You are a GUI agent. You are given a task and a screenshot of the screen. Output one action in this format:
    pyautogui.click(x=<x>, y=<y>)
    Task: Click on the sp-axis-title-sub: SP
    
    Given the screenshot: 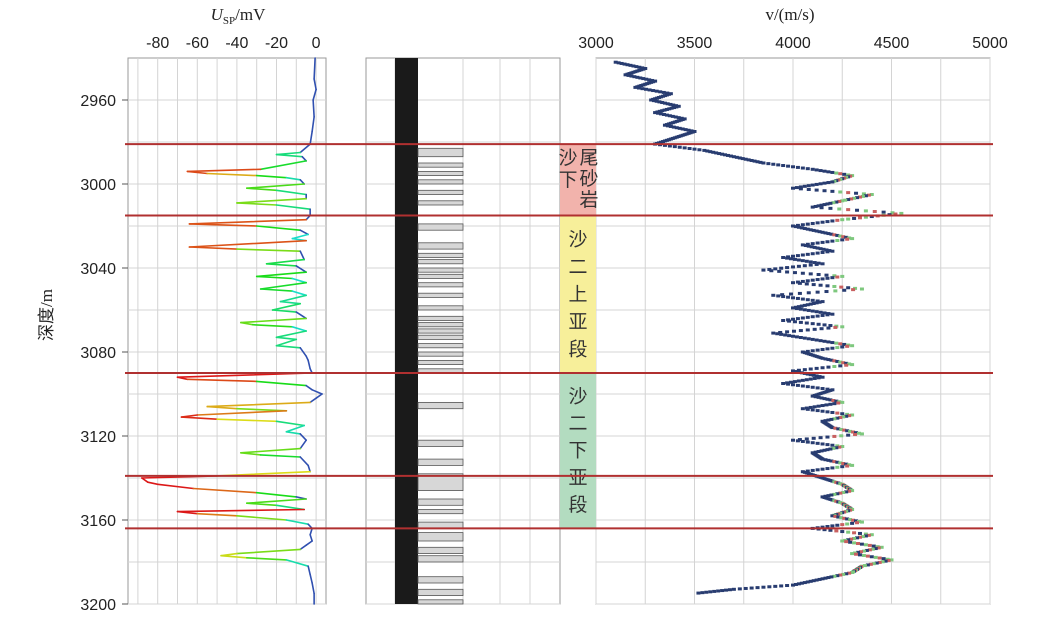 What is the action you would take?
    pyautogui.click(x=229, y=21)
    